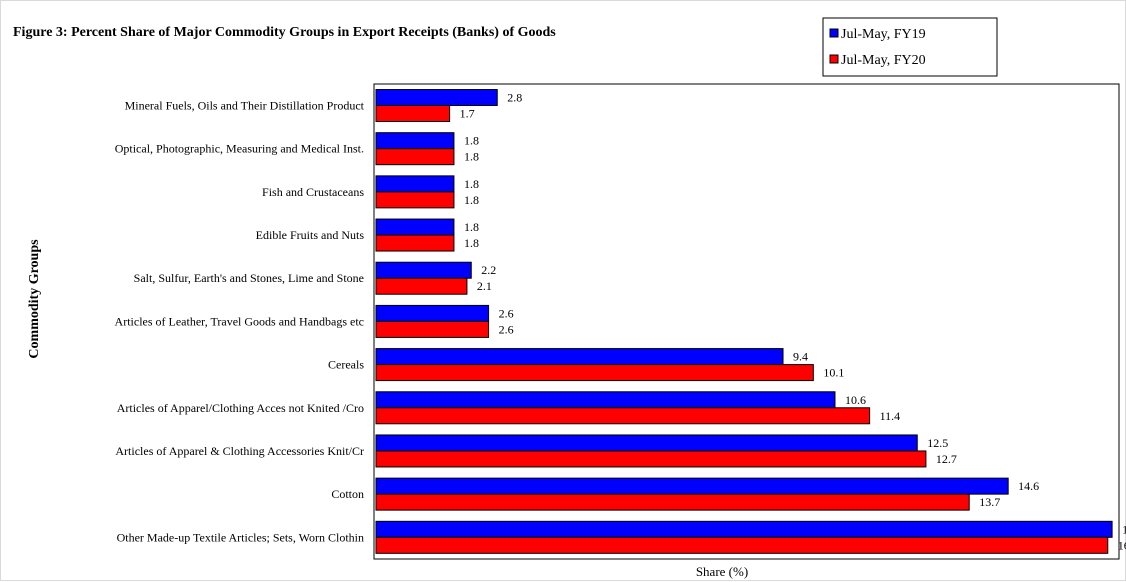  What do you see at coordinates (883, 60) in the screenshot?
I see `legend-label-fy20: Jul-May, FY20` at bounding box center [883, 60].